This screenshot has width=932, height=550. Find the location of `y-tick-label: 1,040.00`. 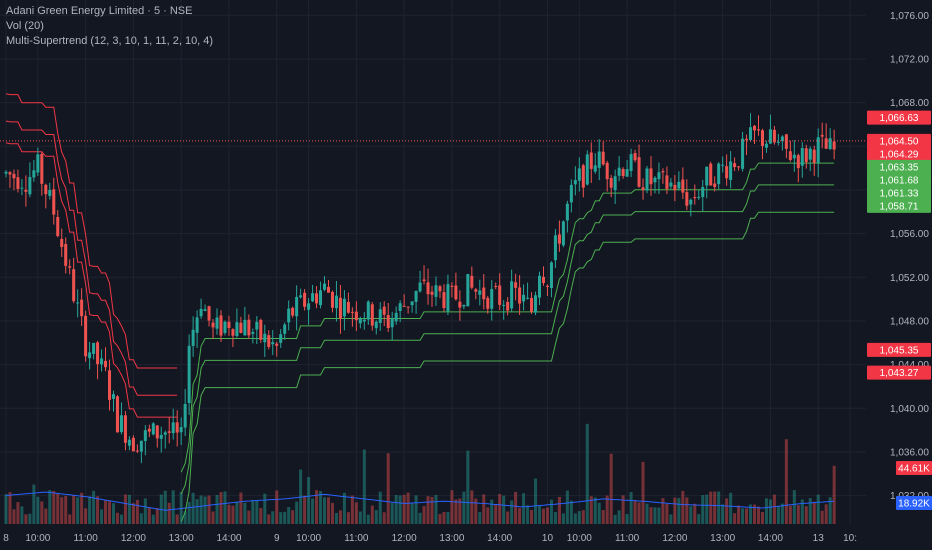

y-tick-label: 1,040.00 is located at coordinates (909, 409).